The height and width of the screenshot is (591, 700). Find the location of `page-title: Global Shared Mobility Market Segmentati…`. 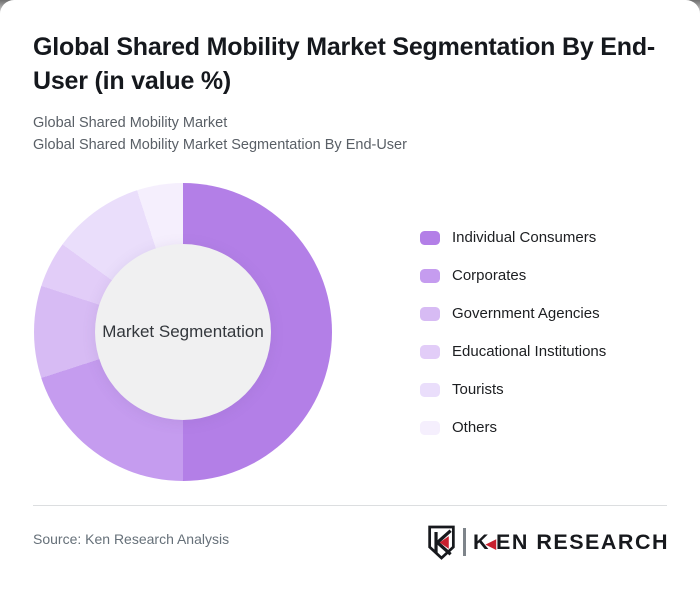

page-title: Global Shared Mobility Market Segmentati… is located at coordinates (344, 64).